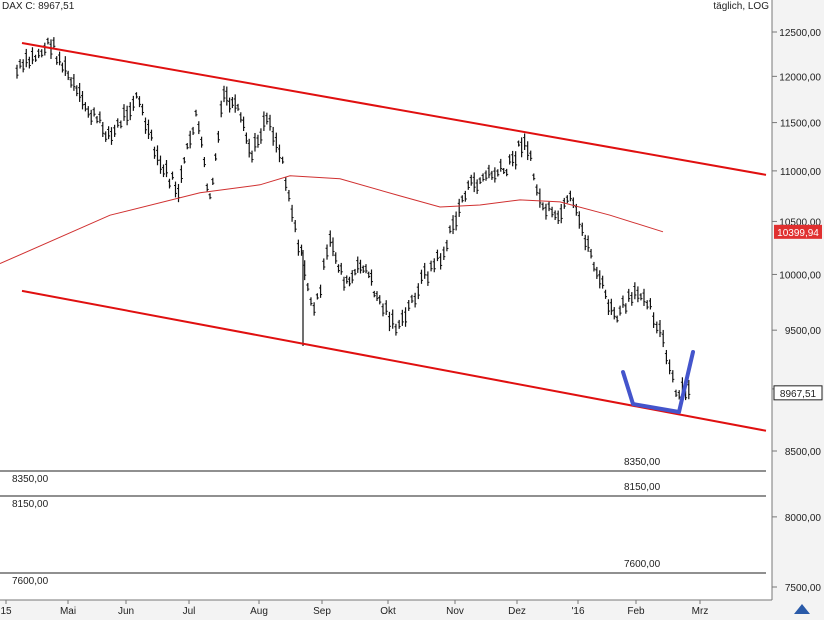  Describe the element at coordinates (189, 611) in the screenshot. I see `x-tick-label: Jul` at that location.